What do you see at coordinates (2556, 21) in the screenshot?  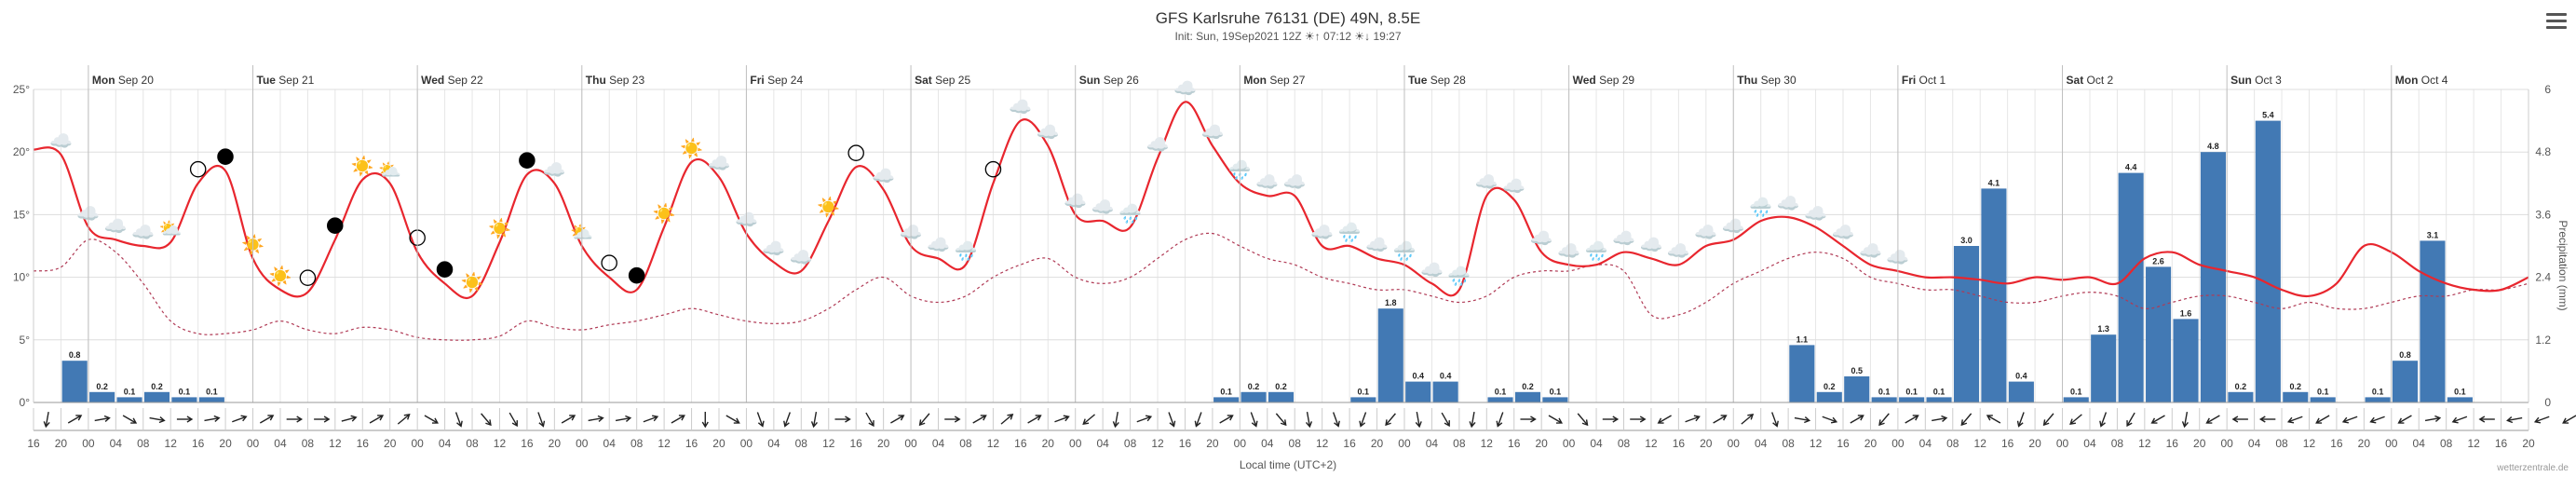 I see `hamburger-menu-icon` at bounding box center [2556, 21].